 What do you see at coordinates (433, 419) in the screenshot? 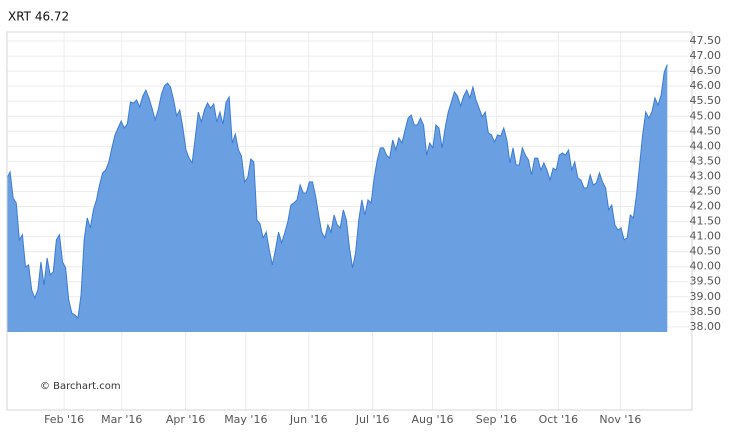
I see `x-tick-label: Aug '16` at bounding box center [433, 419].